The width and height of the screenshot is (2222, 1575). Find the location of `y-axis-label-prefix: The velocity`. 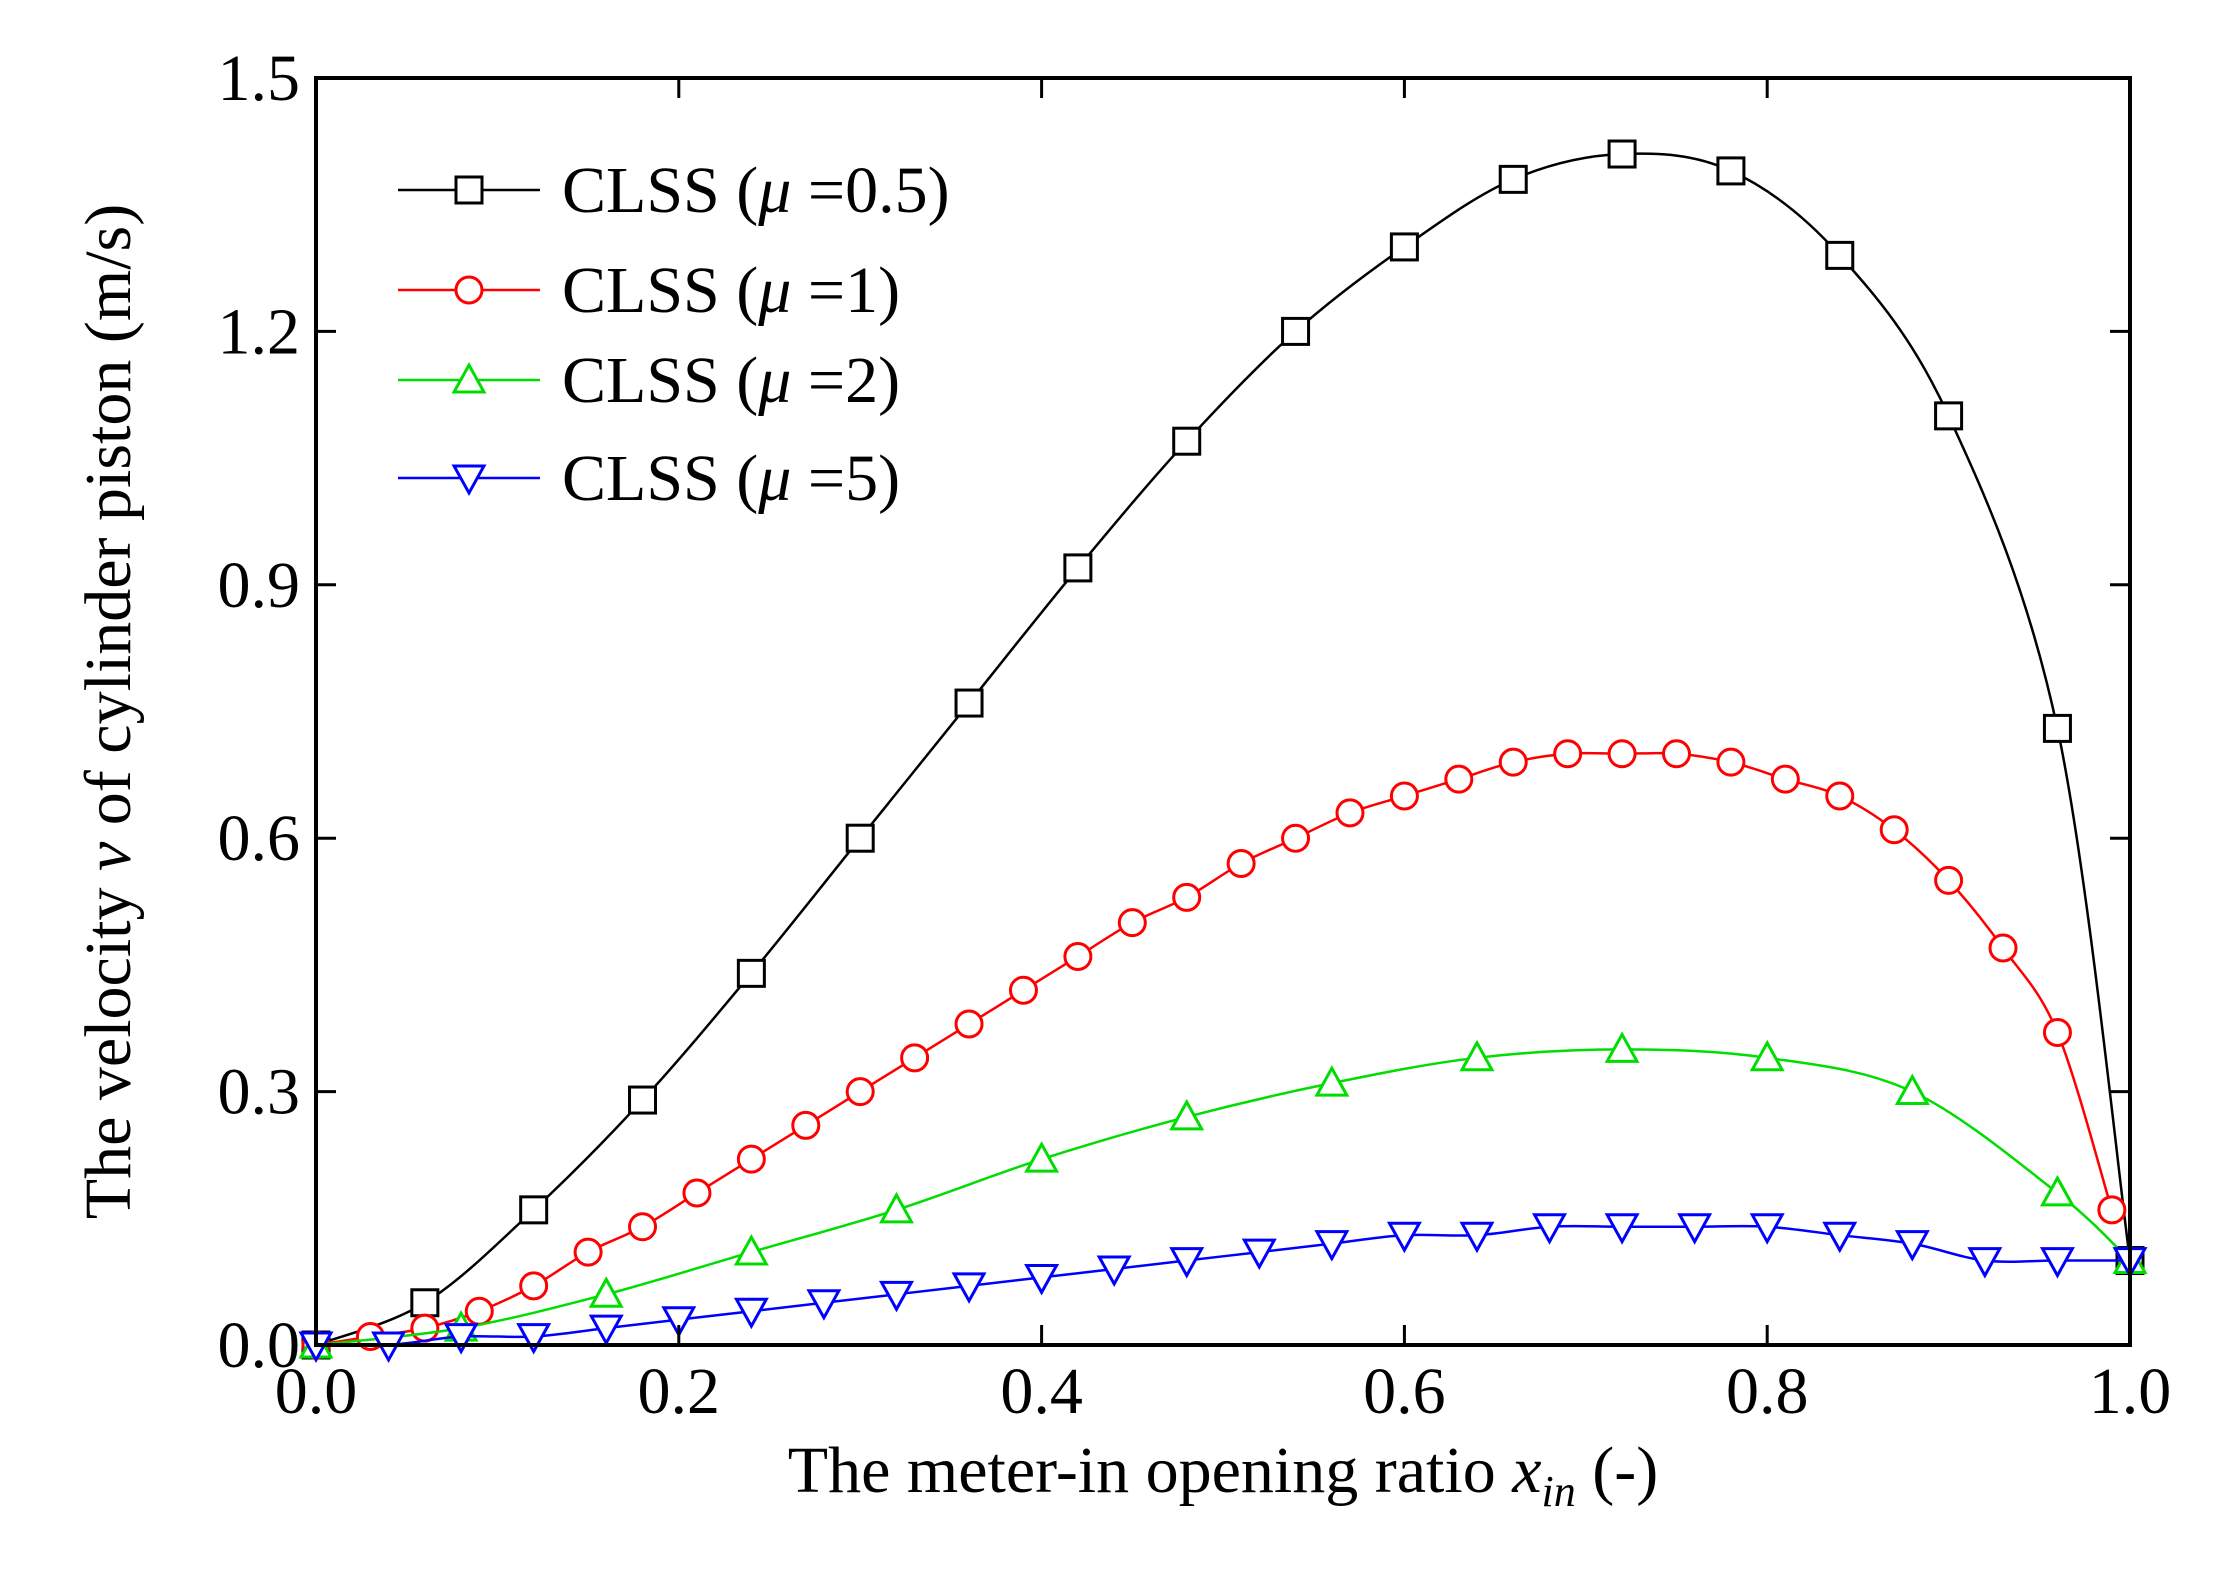

y-axis-label-prefix: The velocity is located at coordinates (108, 1045).